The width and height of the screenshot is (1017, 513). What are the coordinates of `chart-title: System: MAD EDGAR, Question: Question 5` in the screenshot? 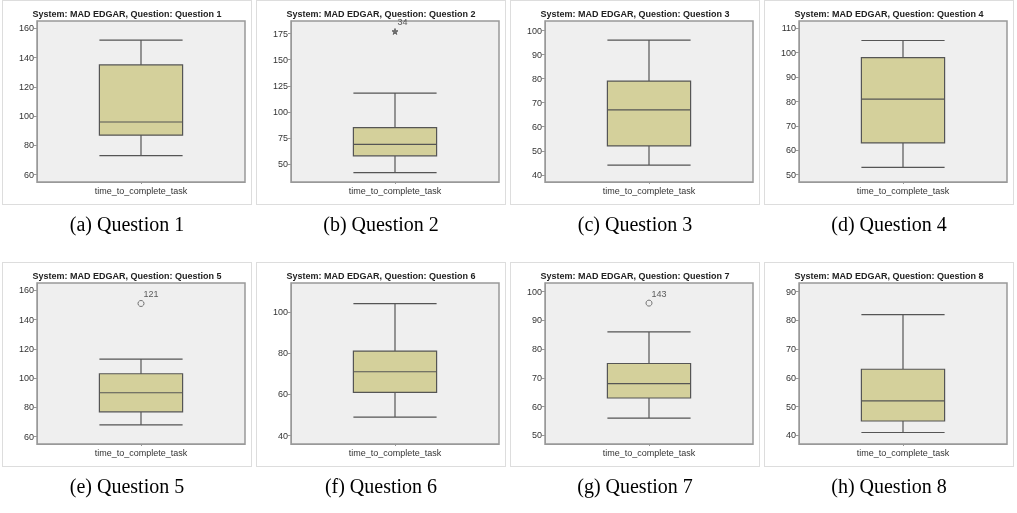 It's located at (127, 275).